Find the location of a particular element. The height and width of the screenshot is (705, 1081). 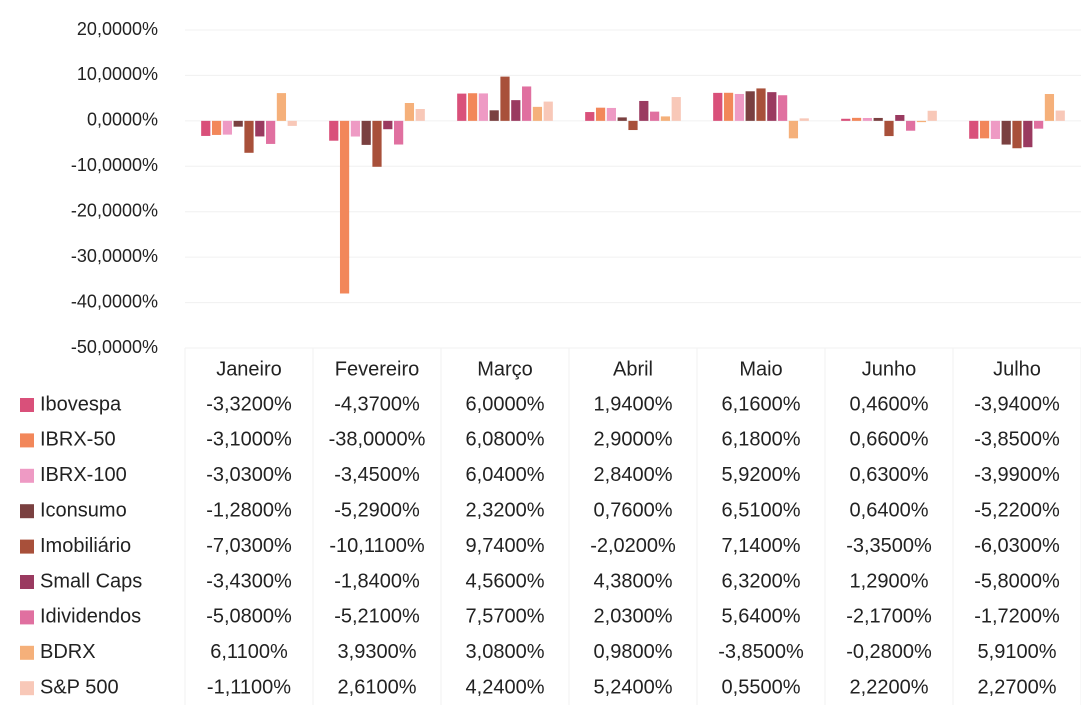

table-value: 0,6300% is located at coordinates (889, 475).